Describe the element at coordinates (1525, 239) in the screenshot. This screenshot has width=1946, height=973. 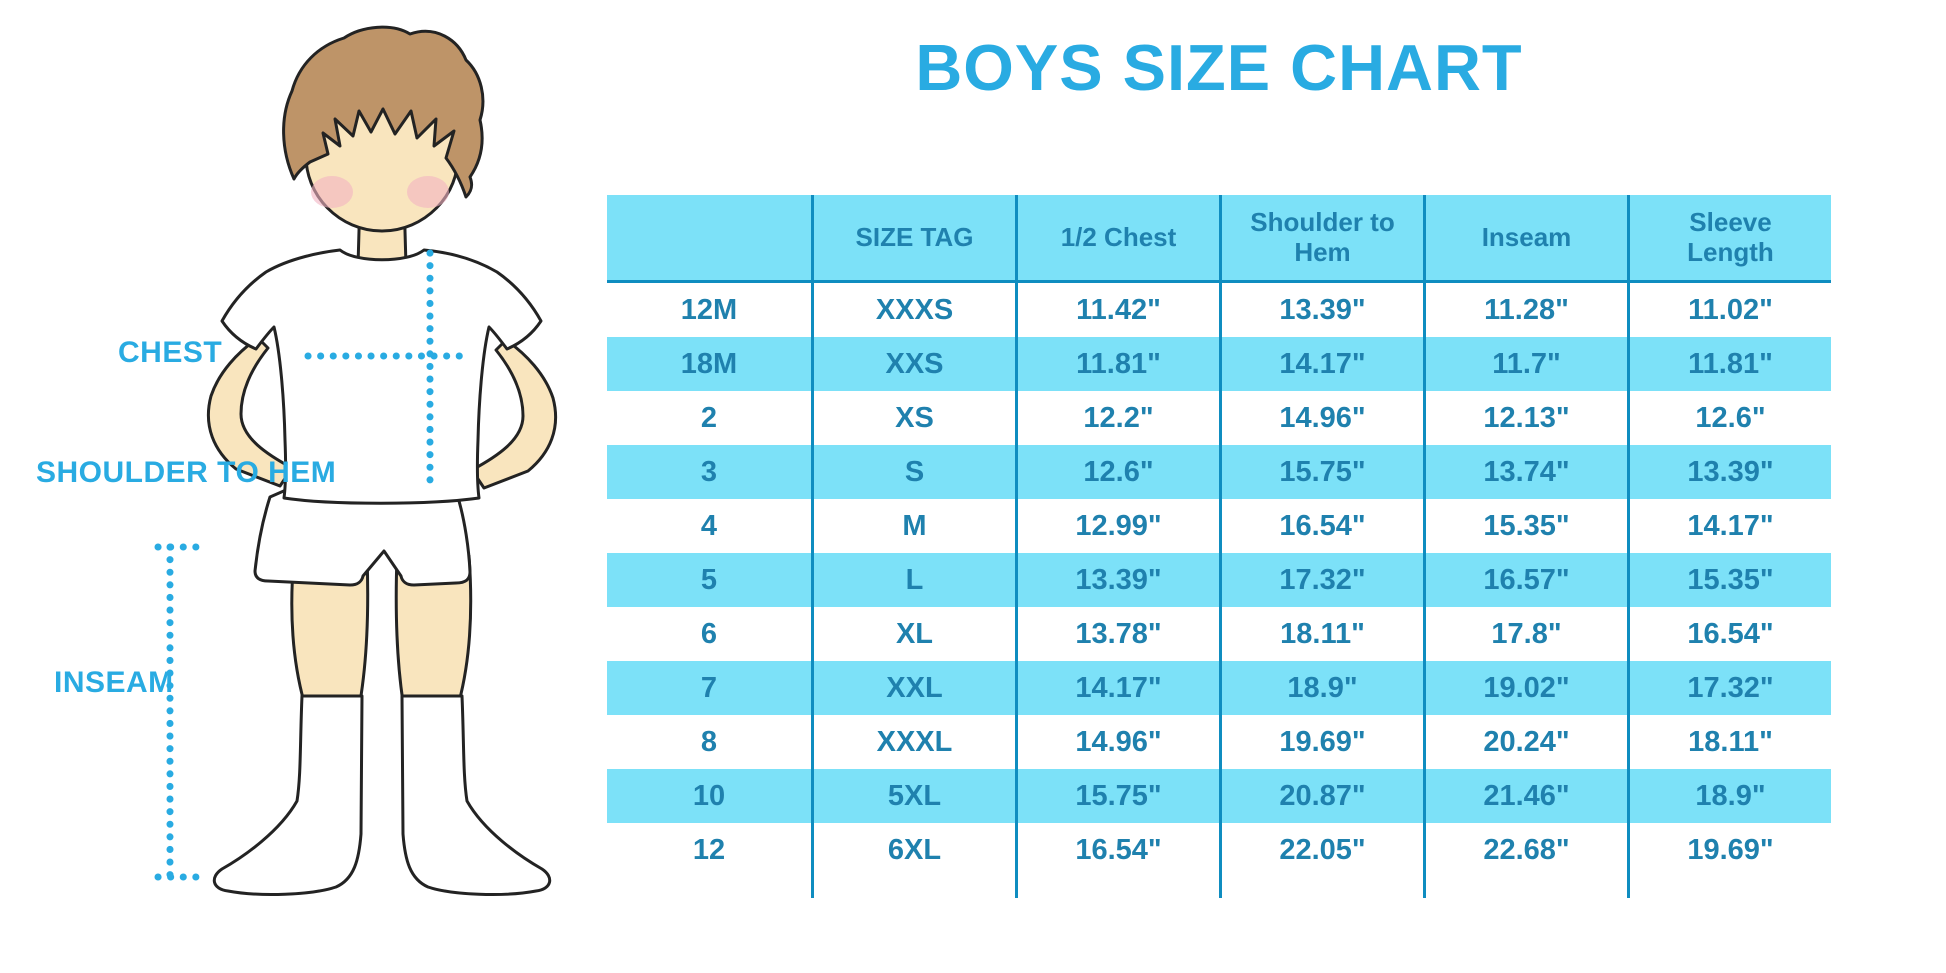
I see `column-header: Inseam` at that location.